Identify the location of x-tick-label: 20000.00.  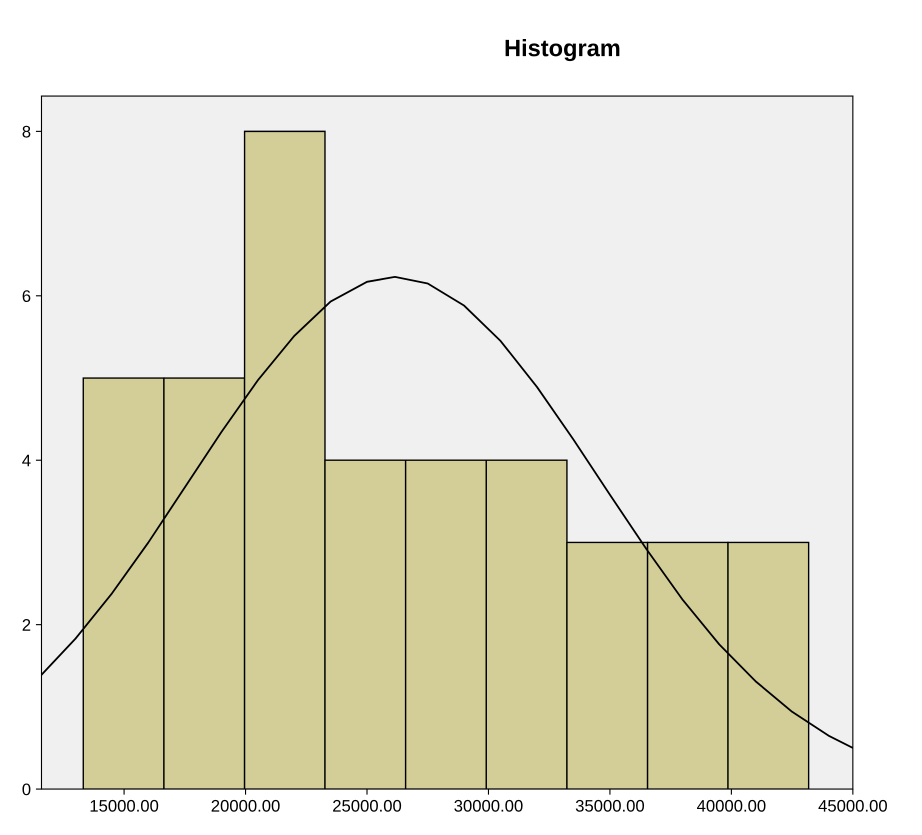
(246, 806).